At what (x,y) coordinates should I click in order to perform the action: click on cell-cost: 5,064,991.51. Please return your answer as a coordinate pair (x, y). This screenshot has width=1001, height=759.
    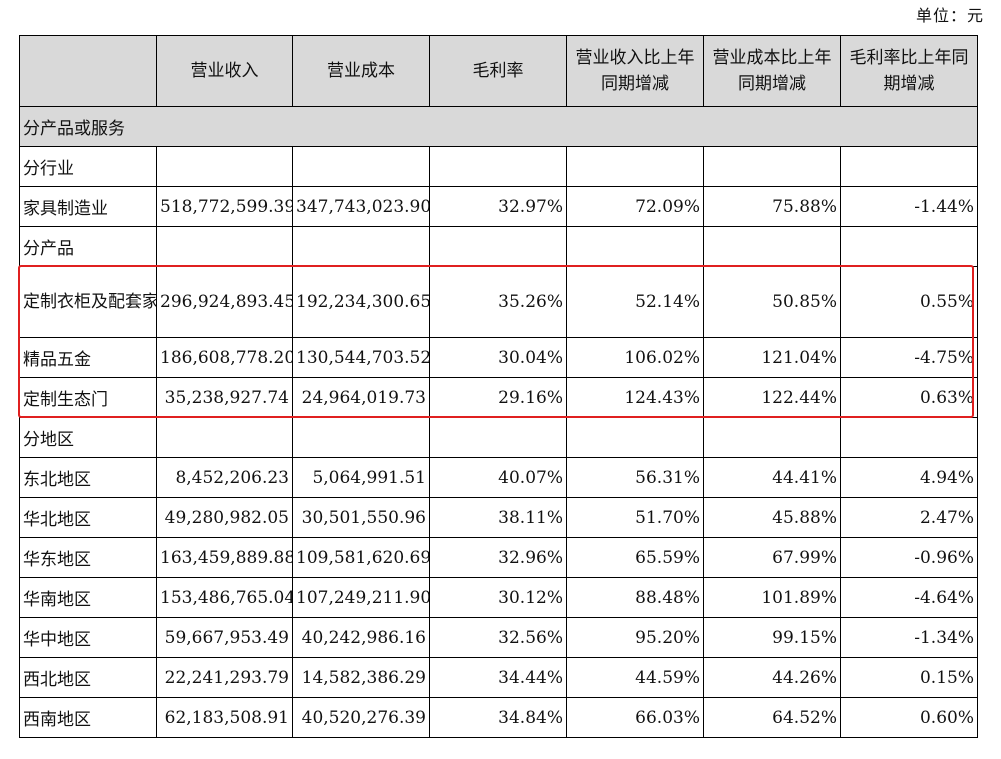
    Looking at the image, I should click on (361, 477).